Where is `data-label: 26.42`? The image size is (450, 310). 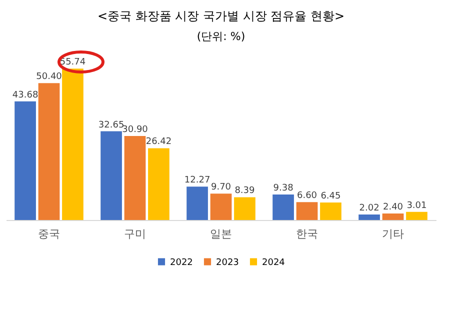 data-label: 26.42 is located at coordinates (159, 142).